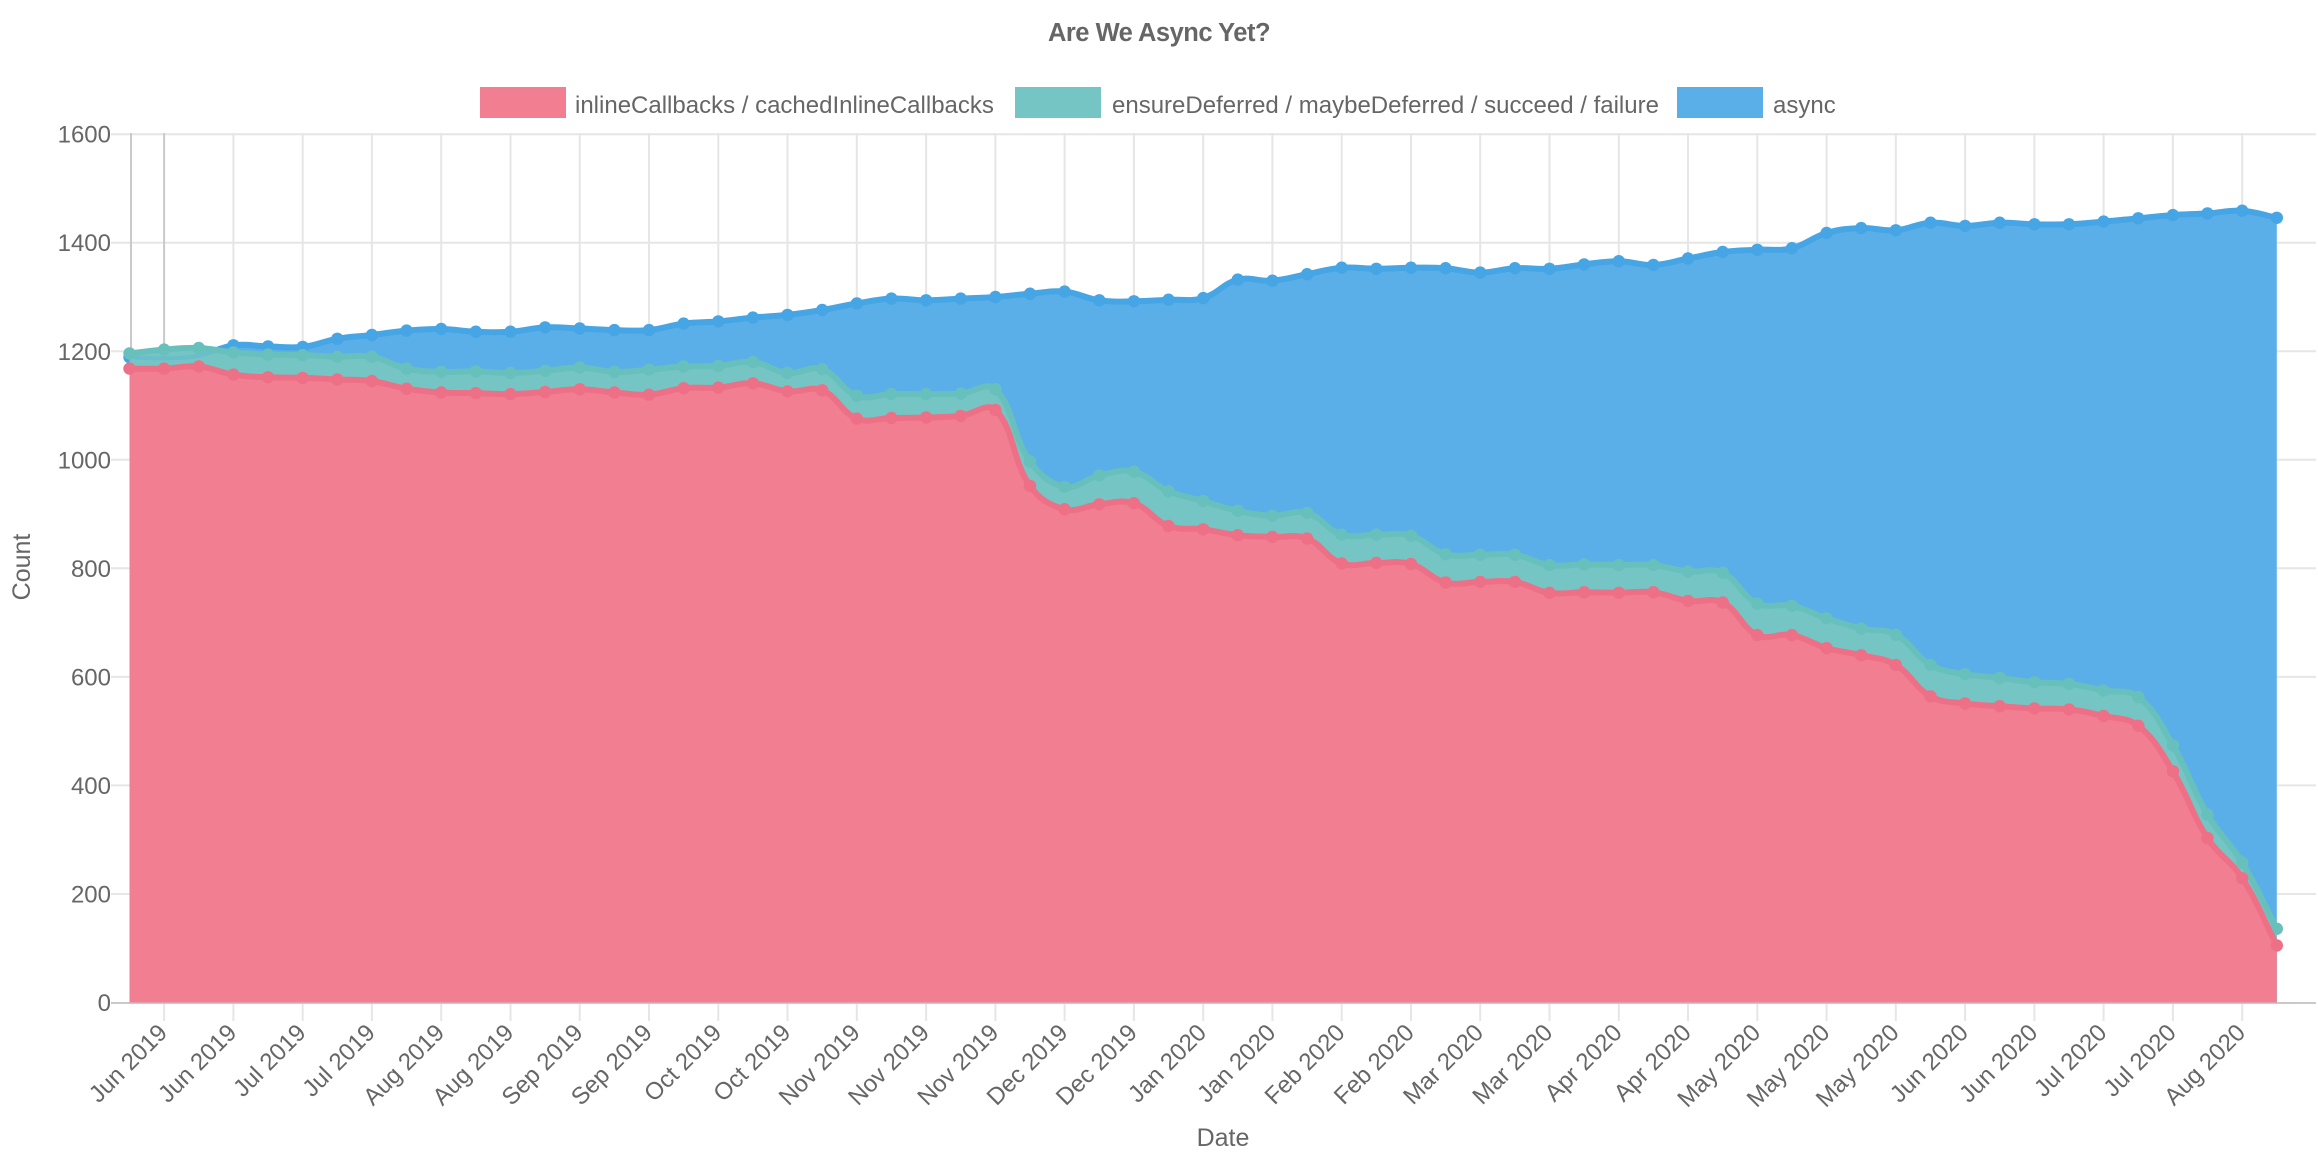 This screenshot has width=2318, height=1158. I want to click on svg-text: Are We Async Yet?, so click(1159, 33).